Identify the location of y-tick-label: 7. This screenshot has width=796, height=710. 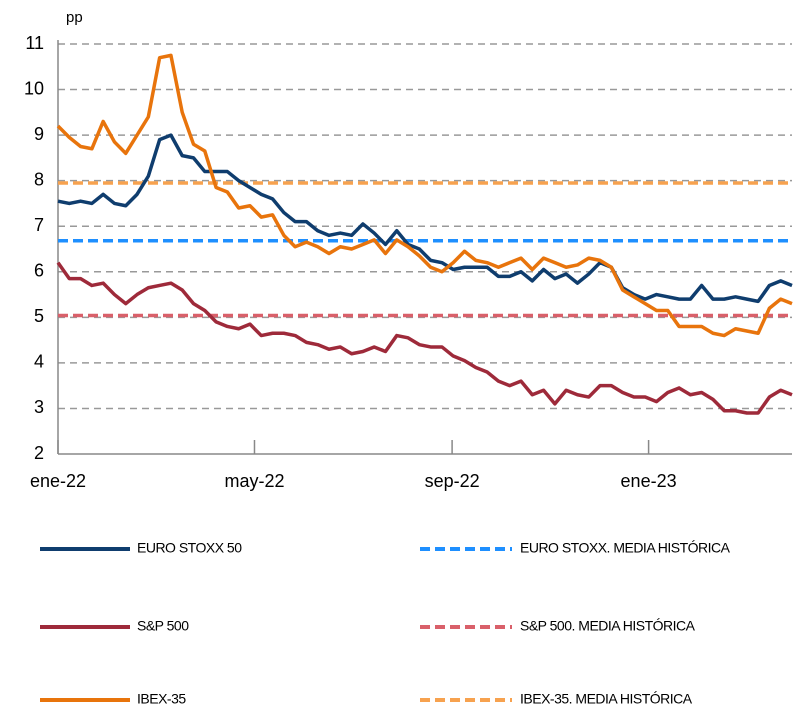
(39, 225).